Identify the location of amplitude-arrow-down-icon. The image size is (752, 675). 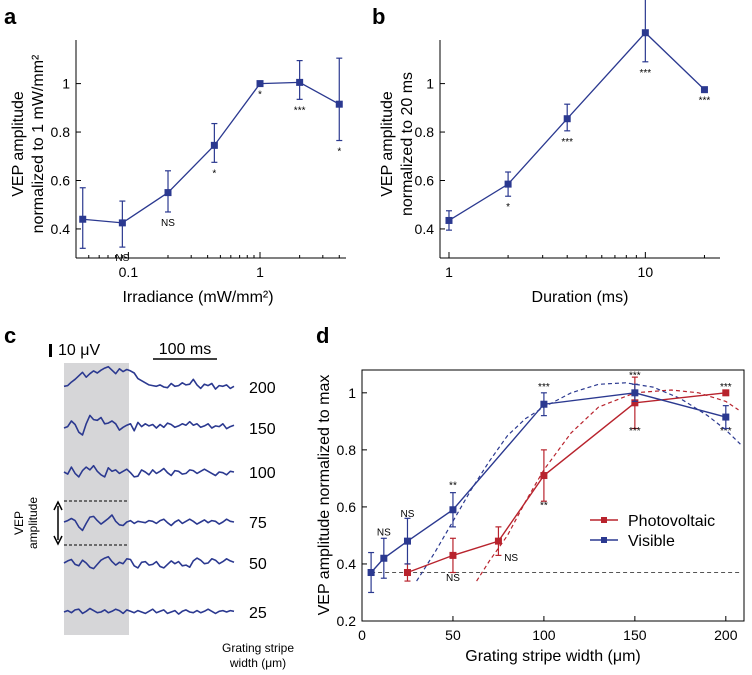
(58, 540).